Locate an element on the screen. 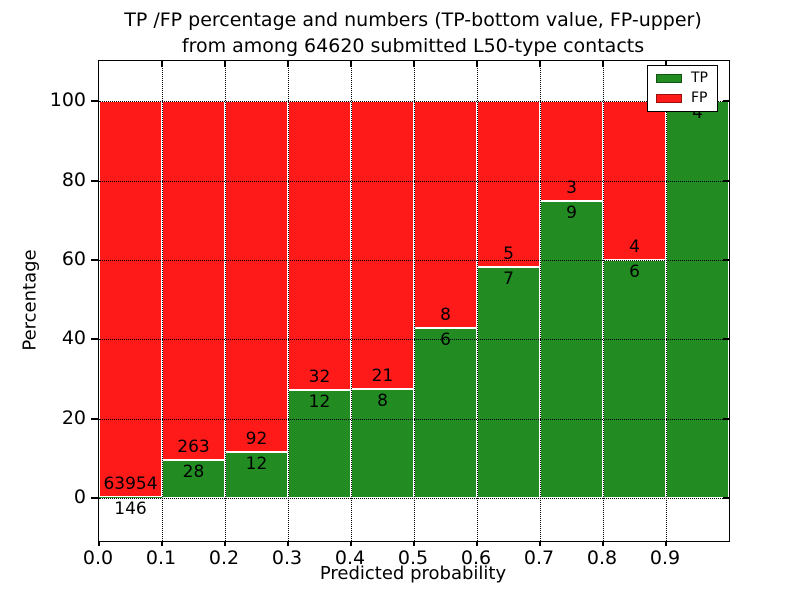 This screenshot has width=800, height=600. x-tick-label: 0.7 is located at coordinates (539, 558).